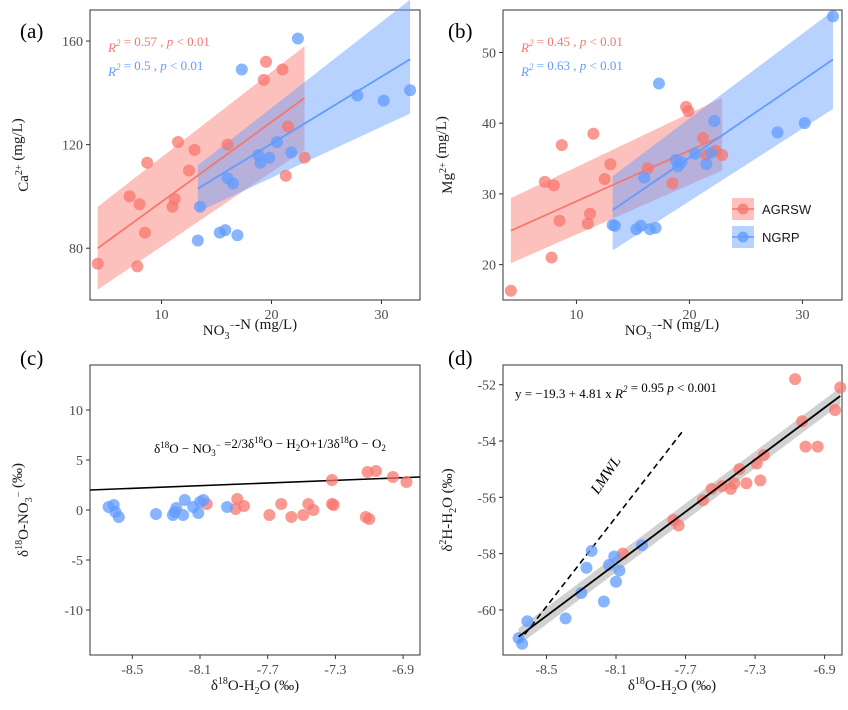  Describe the element at coordinates (486, 386) in the screenshot. I see `y-tick-label: -52` at that location.